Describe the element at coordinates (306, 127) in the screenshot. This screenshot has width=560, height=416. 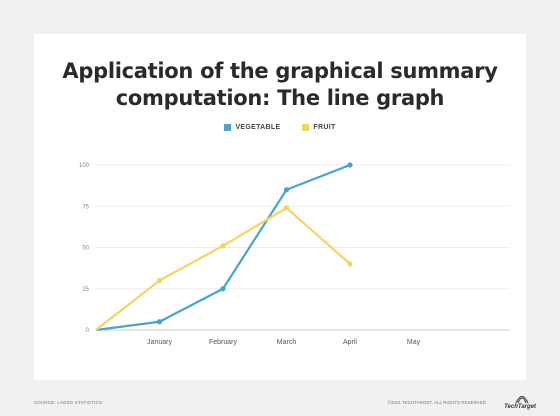
I see `legend-swatch-fruit` at that location.